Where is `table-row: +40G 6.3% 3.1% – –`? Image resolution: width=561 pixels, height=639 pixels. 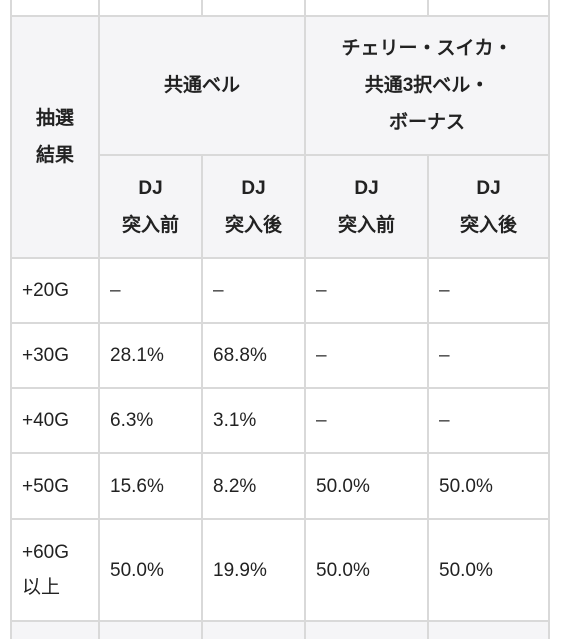
table-row: +40G 6.3% 3.1% – – is located at coordinates (280, 420).